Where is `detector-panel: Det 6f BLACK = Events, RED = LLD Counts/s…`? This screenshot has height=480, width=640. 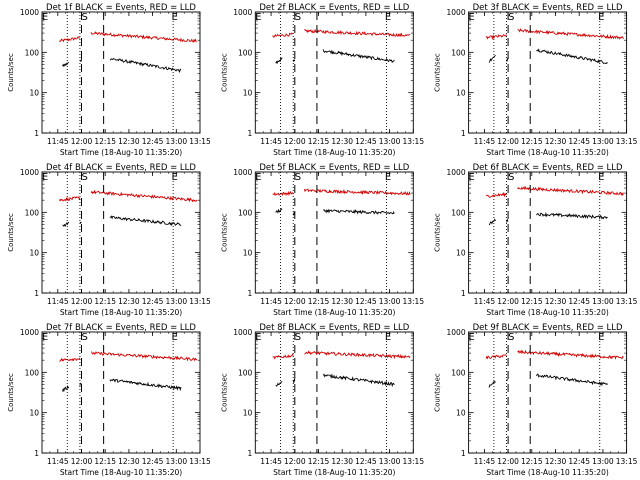 detector-panel: Det 6f BLACK = Events, RED = LLD Counts/s… is located at coordinates (536, 240).